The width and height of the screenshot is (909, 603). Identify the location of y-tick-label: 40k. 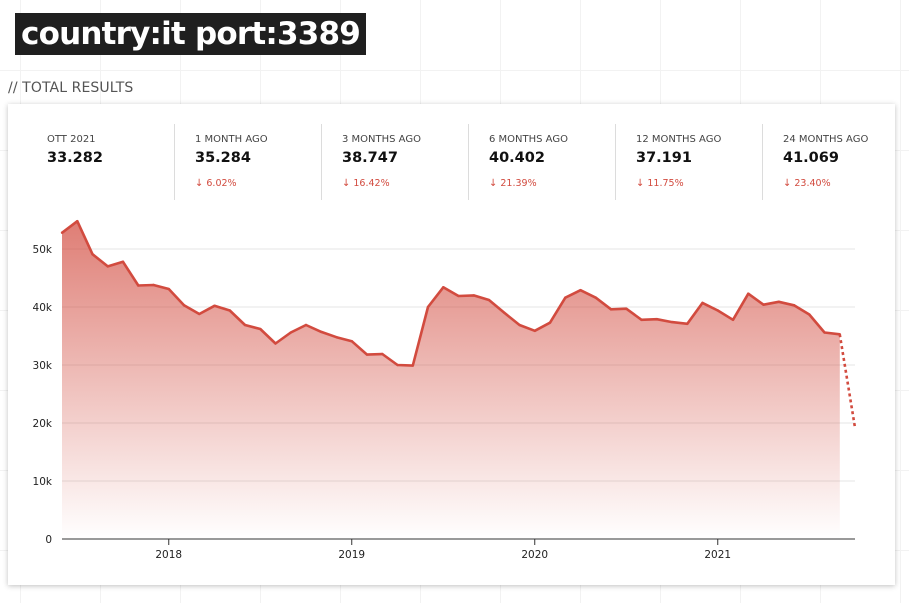
(43, 308).